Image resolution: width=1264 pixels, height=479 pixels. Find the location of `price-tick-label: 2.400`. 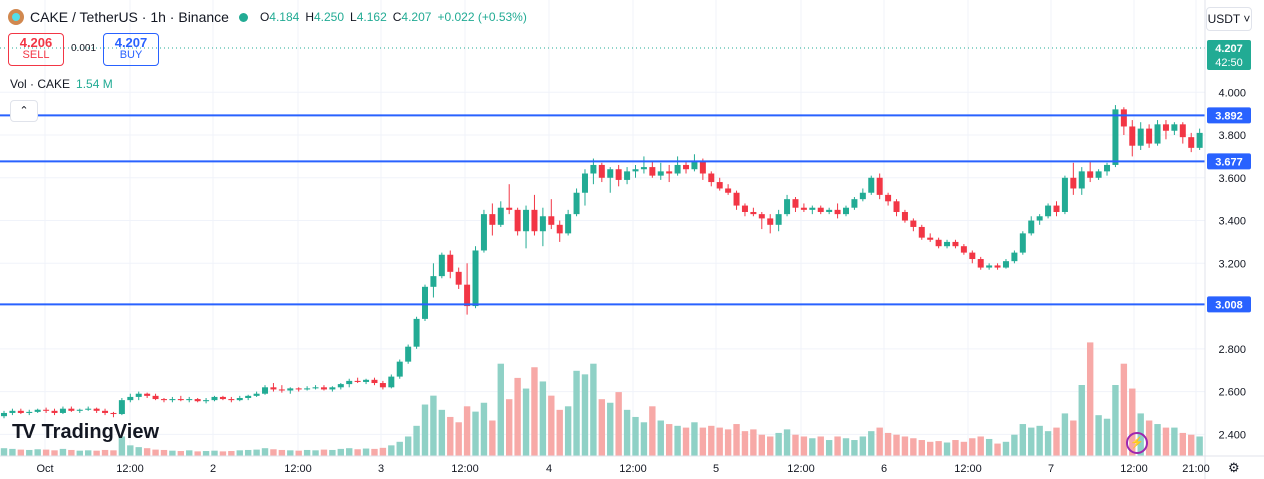

price-tick-label: 2.400 is located at coordinates (1232, 435).